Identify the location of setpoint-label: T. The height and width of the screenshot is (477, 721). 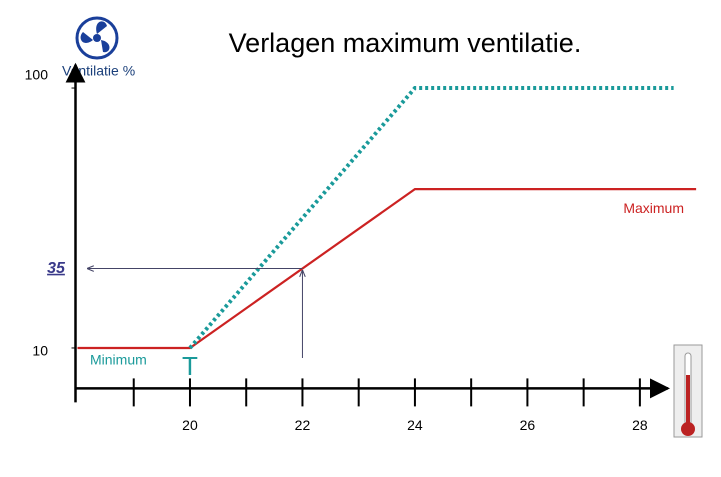
(190, 366).